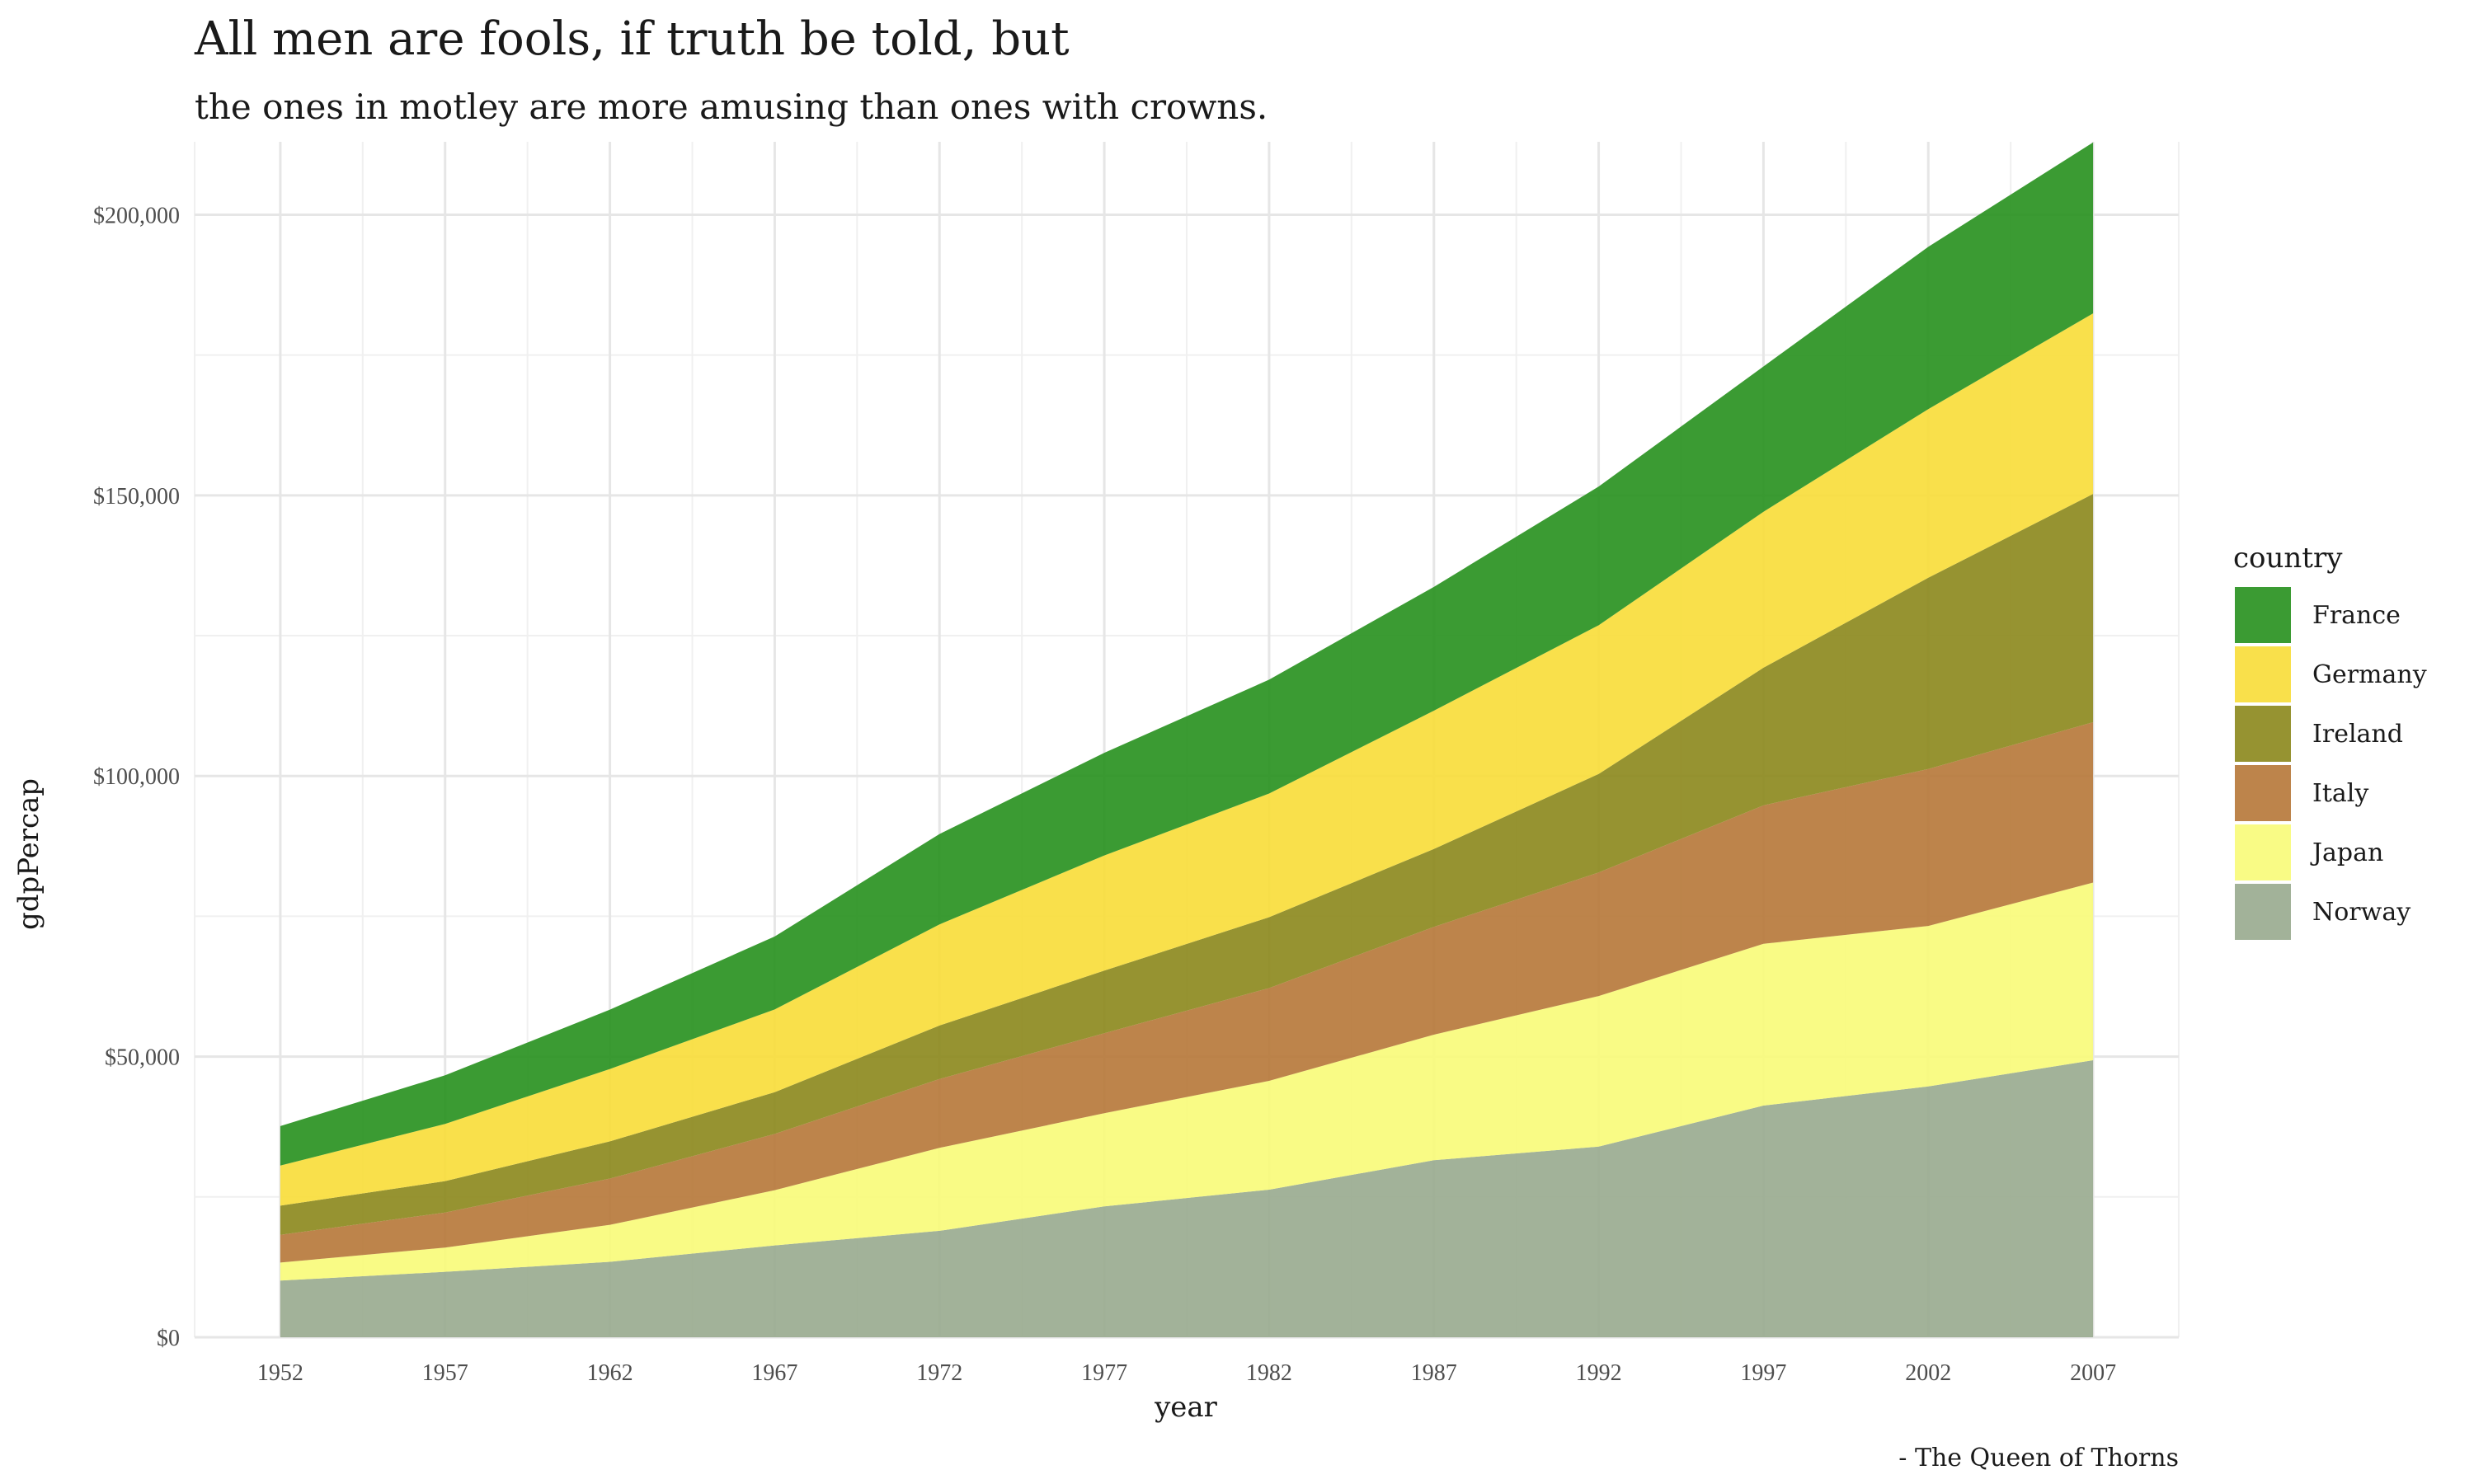 The image size is (2474, 1484). I want to click on x-axis-title: year, so click(1186, 1407).